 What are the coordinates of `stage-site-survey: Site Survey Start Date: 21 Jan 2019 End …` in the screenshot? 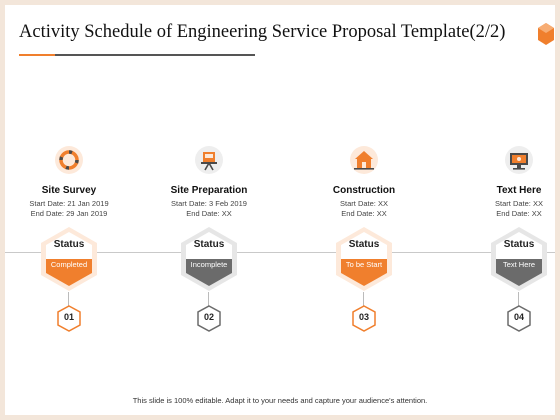 It's located at (69, 245).